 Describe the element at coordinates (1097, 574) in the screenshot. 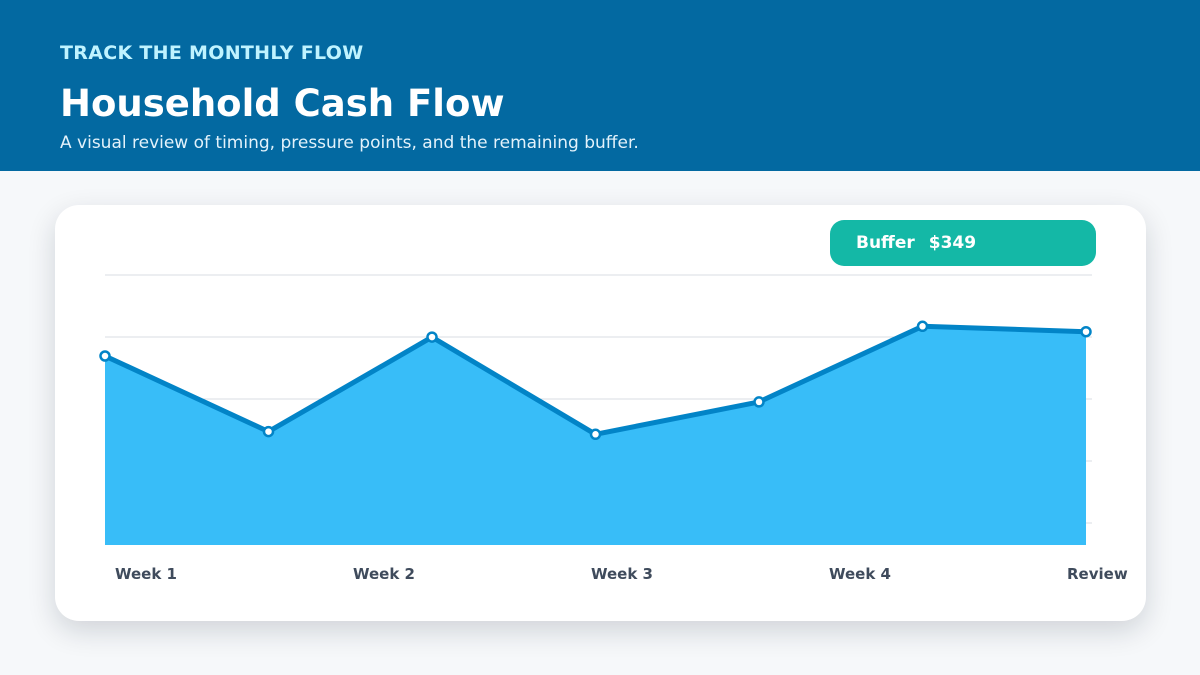

I see `x-tick-label-5: Review` at that location.